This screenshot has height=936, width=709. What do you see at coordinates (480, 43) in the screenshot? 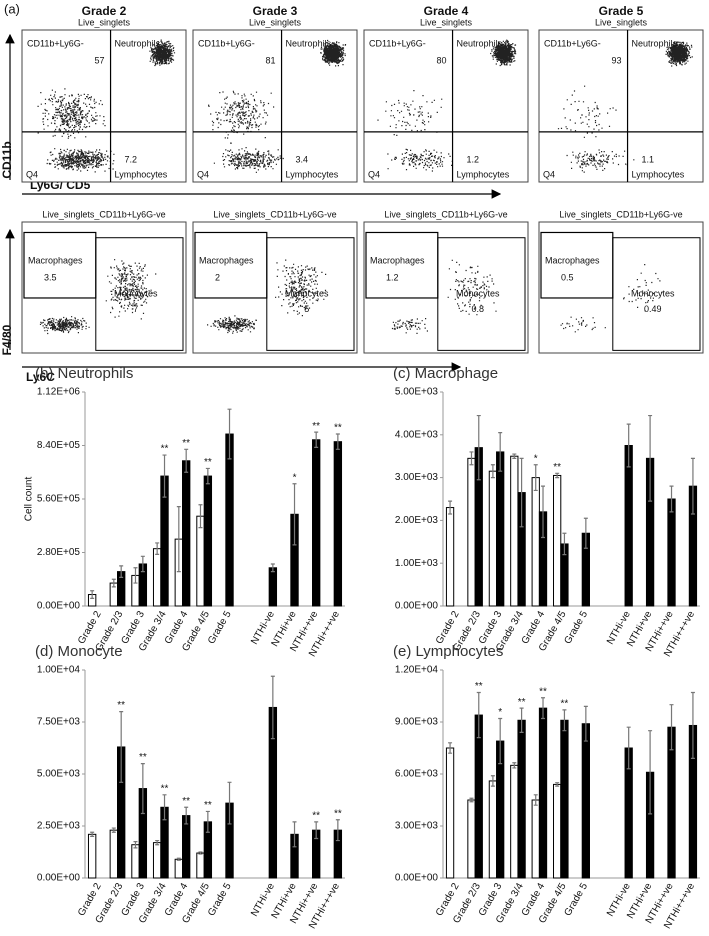
I see `gate-label: Neutrophils` at bounding box center [480, 43].